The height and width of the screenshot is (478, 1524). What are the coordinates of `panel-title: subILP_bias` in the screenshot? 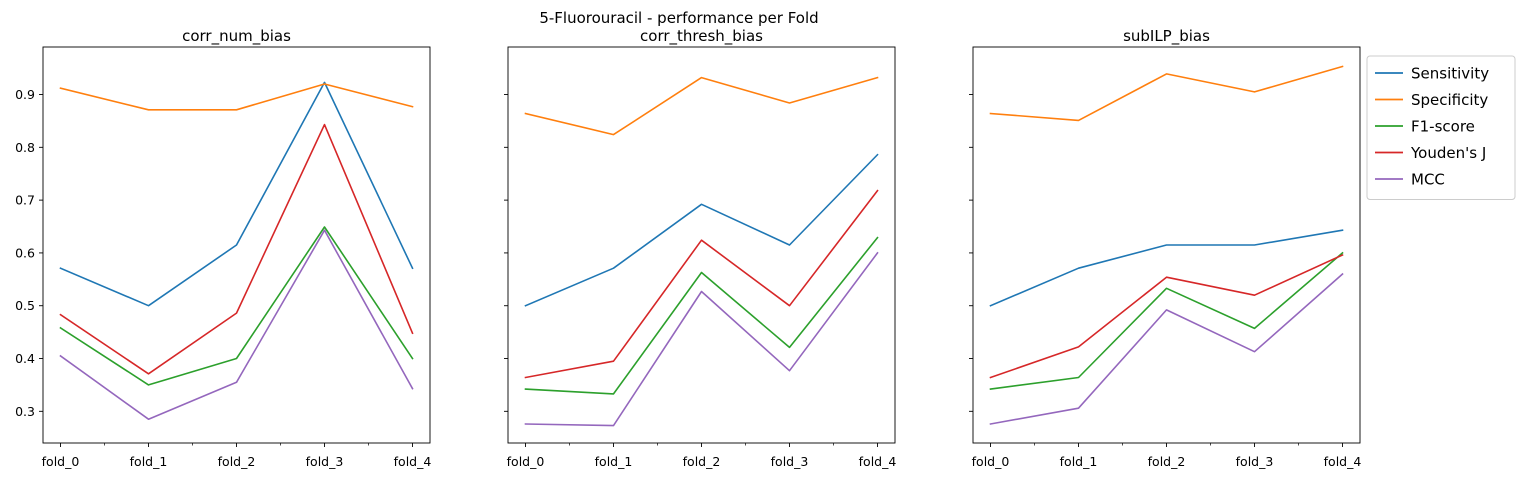 It's located at (1166, 36).